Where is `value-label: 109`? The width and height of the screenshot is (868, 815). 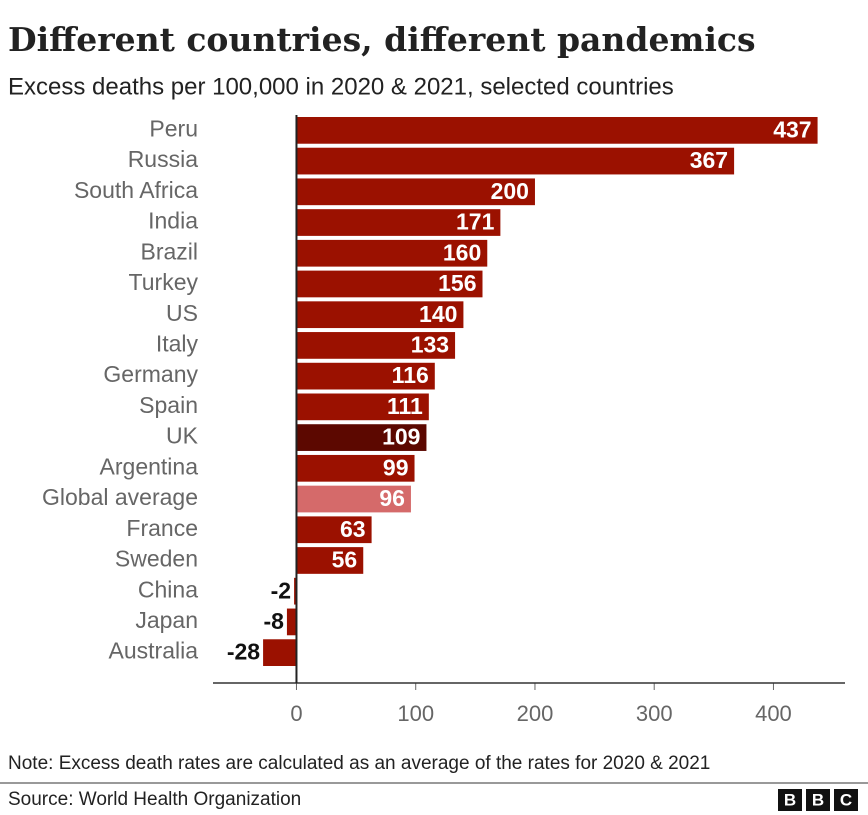
value-label: 109 is located at coordinates (401, 437).